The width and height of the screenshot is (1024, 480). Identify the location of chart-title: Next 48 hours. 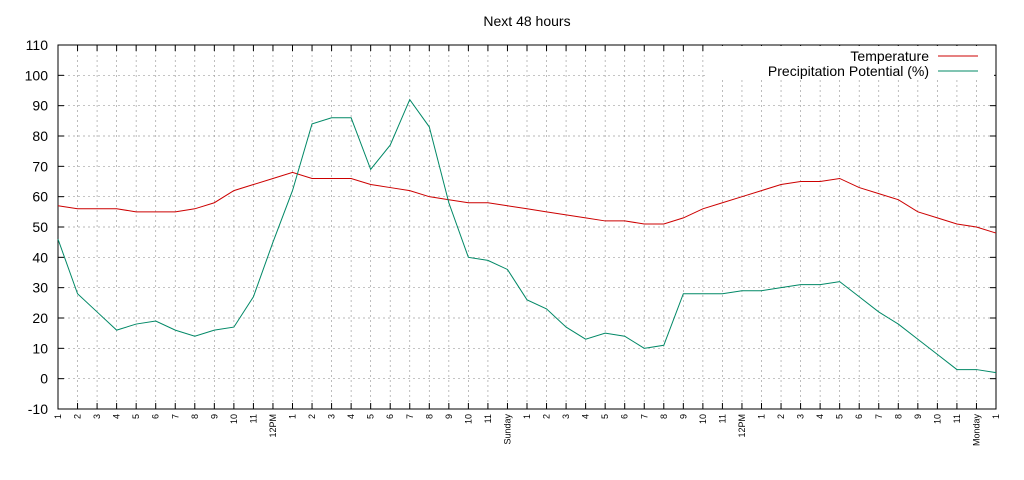
(526, 21).